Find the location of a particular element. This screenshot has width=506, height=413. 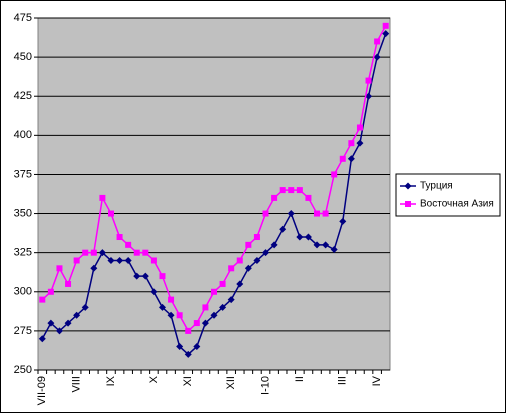

legend-label: Турция is located at coordinates (436, 186).